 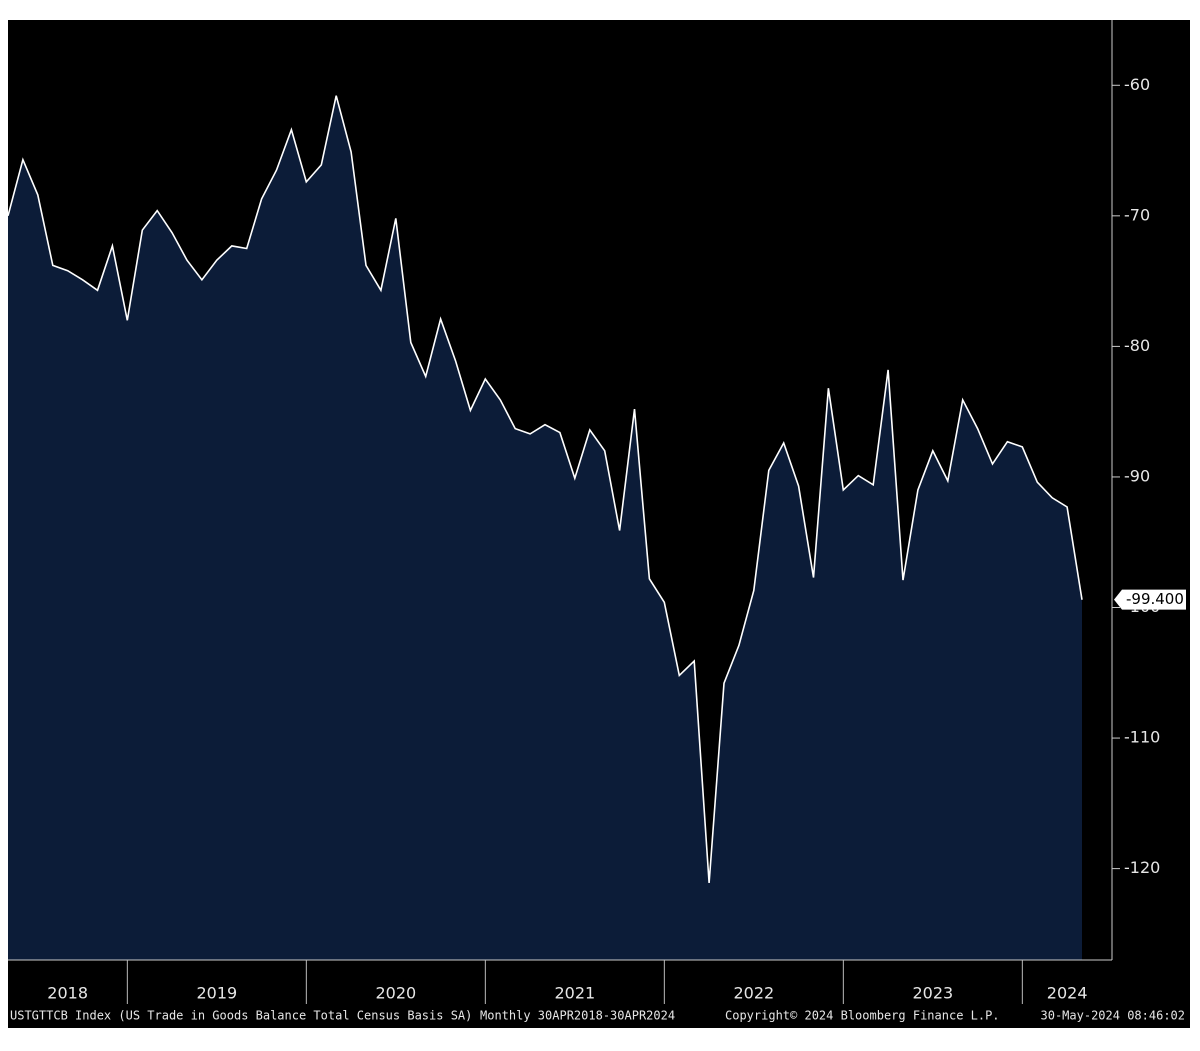 What do you see at coordinates (395, 993) in the screenshot?
I see `x-tick-label: 2020` at bounding box center [395, 993].